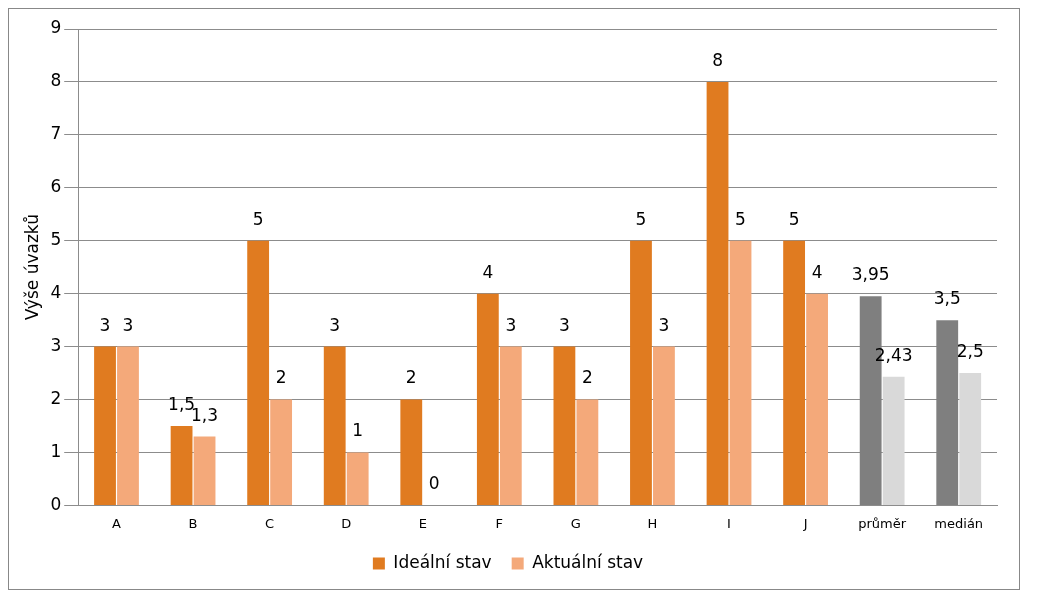  I want to click on y-tick-label: 1, so click(56, 450).